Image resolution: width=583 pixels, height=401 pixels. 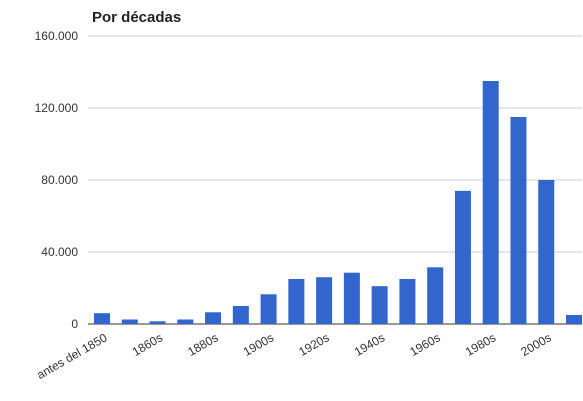 What do you see at coordinates (147, 344) in the screenshot?
I see `x-tick-label: 1860s` at bounding box center [147, 344].